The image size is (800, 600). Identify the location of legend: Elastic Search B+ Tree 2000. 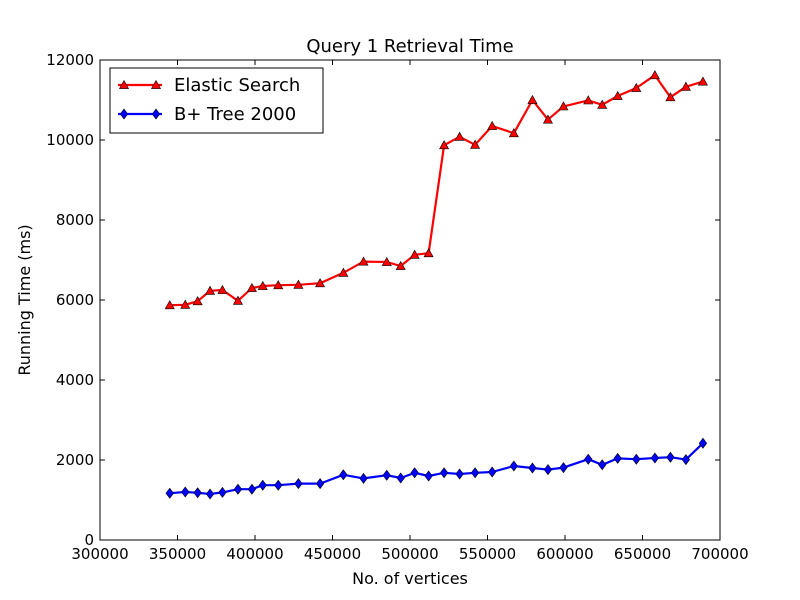
(216, 100).